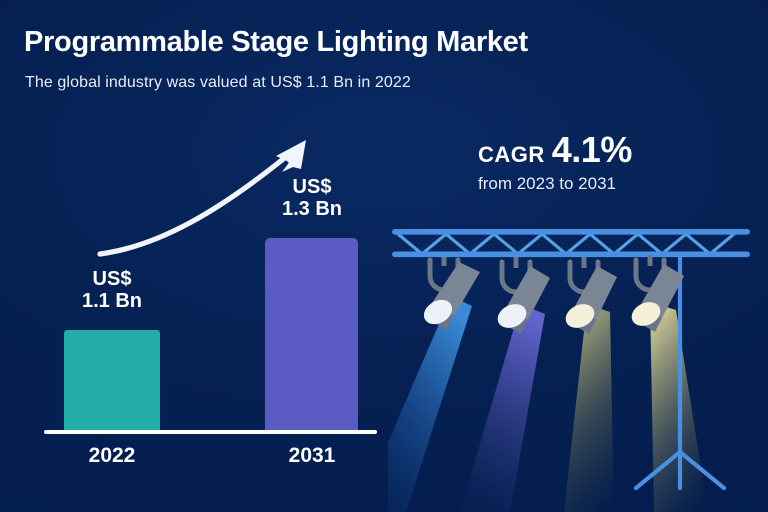 This screenshot has width=768, height=512. I want to click on growth-arrow-icon, so click(201, 198).